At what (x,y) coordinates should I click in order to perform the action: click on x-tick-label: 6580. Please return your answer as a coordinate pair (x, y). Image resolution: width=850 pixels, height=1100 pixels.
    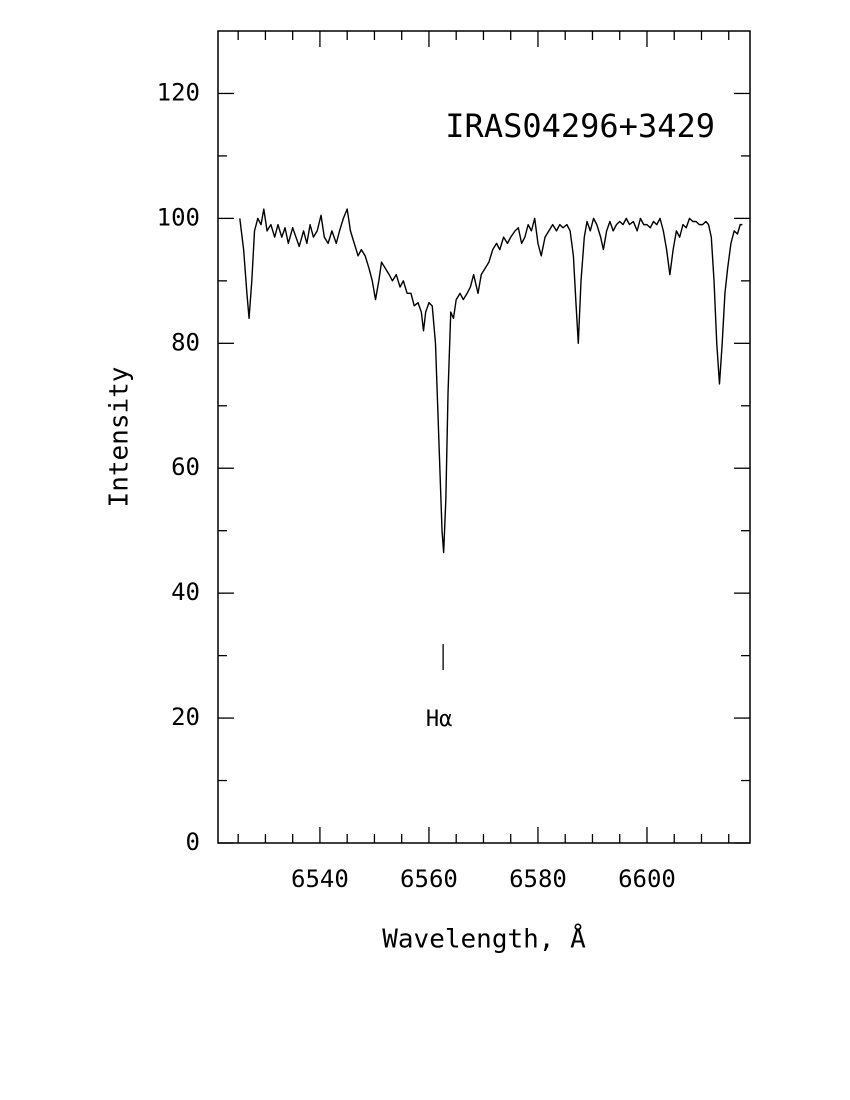
    Looking at the image, I should click on (538, 879).